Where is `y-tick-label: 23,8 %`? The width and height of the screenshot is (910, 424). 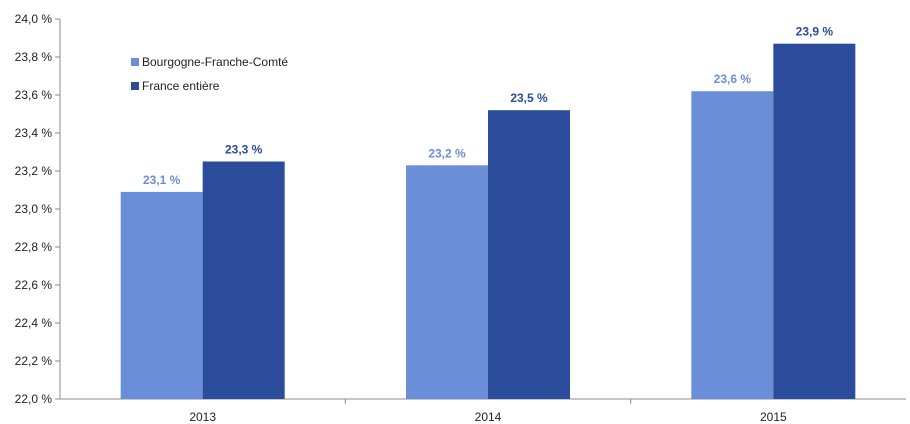
y-tick-label: 23,8 % is located at coordinates (34, 57).